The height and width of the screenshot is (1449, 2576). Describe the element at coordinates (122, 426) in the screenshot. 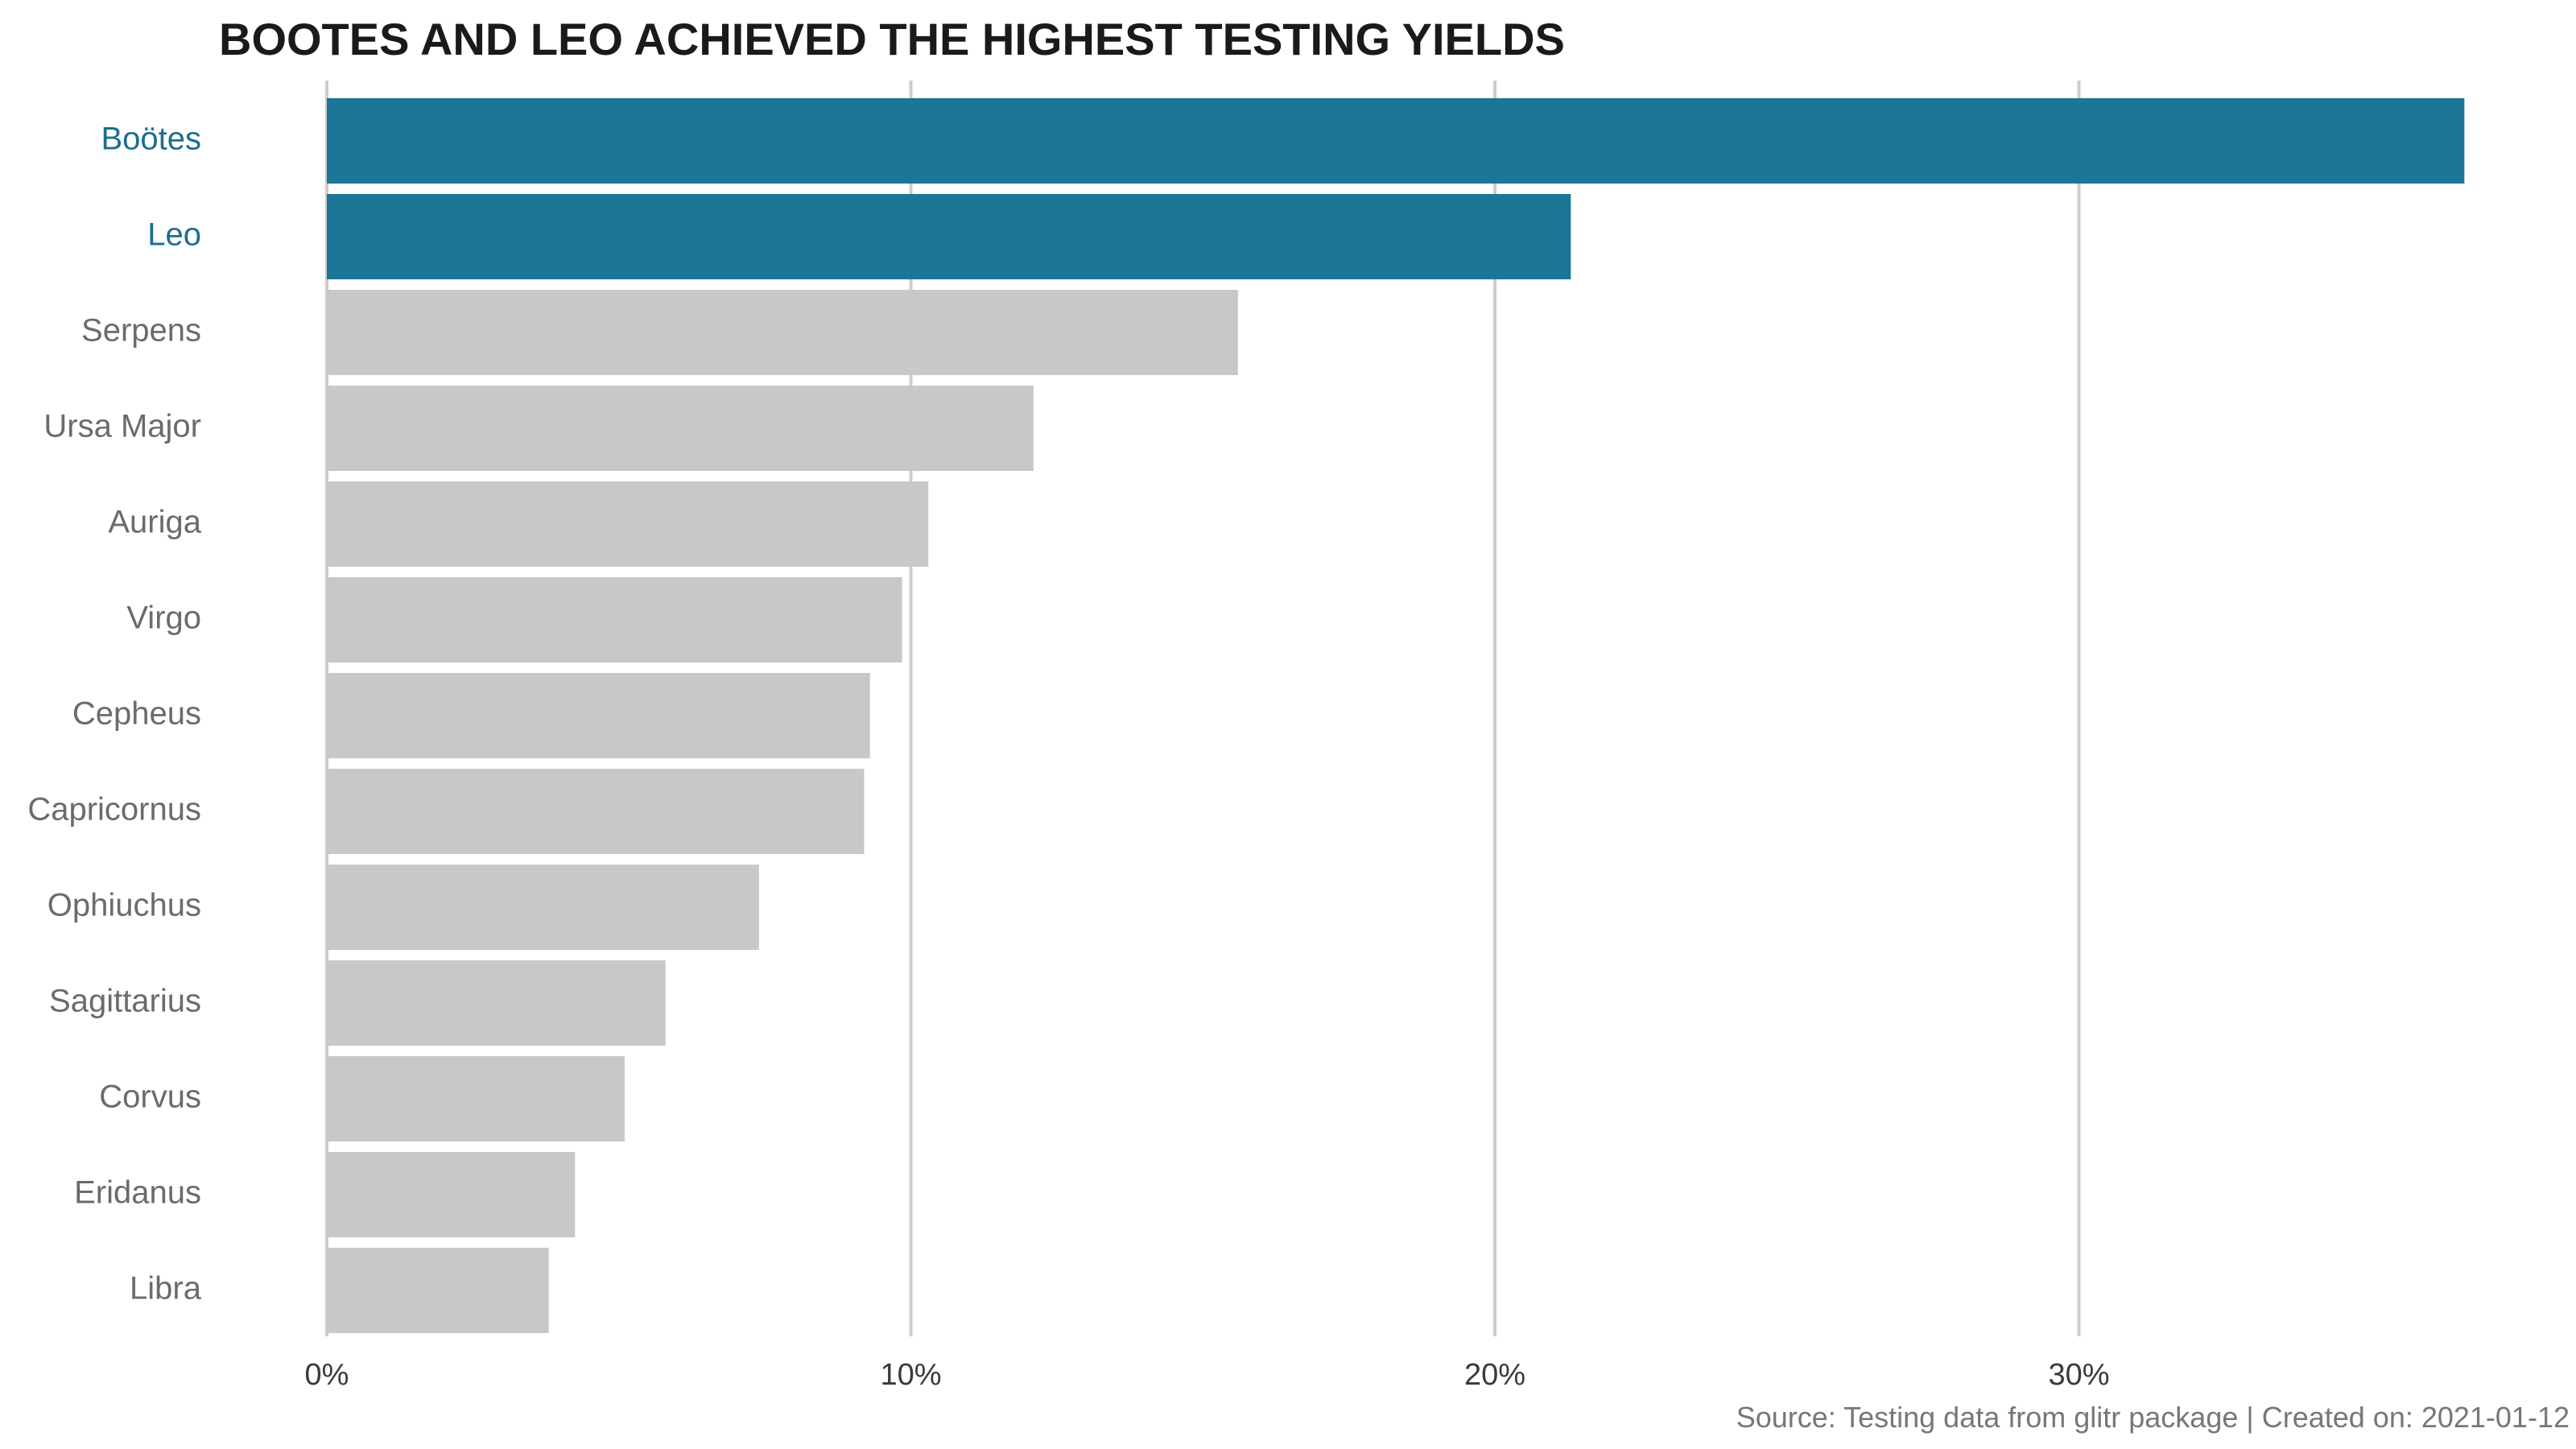

I see `category-label: Ursa Major` at that location.